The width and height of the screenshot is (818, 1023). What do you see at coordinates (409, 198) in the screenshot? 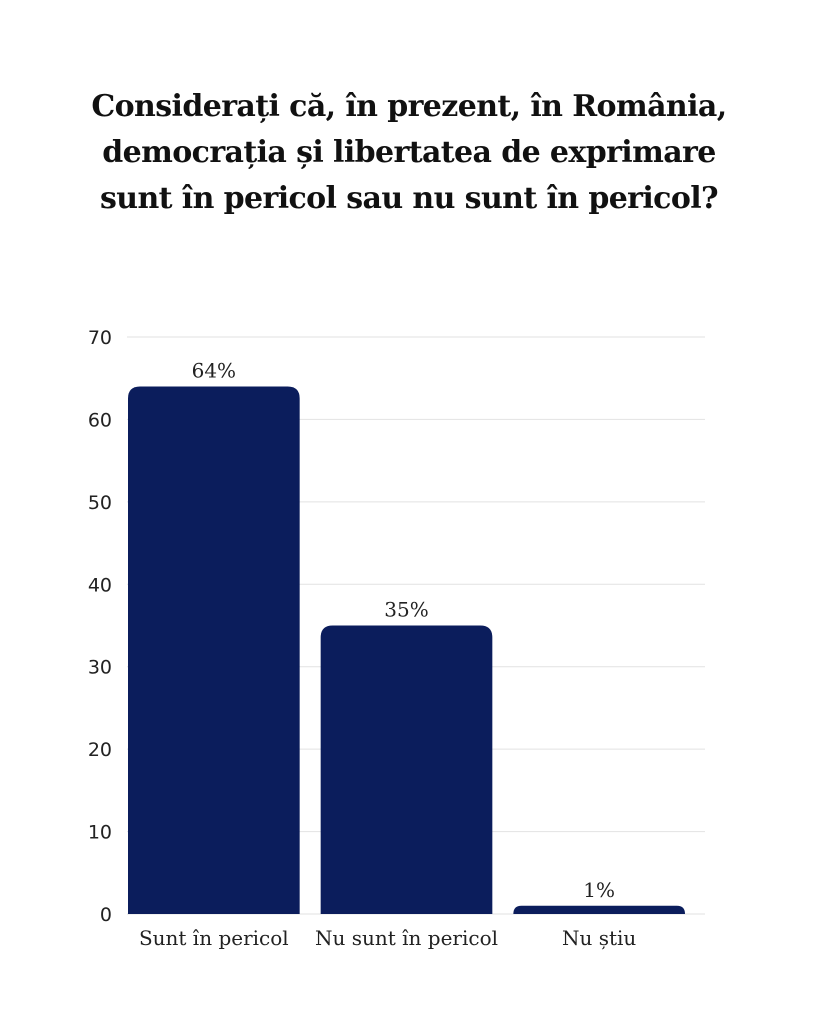
I see `chart-title-line-3: sunt în pericol sau nu sunt în pericol?` at bounding box center [409, 198].